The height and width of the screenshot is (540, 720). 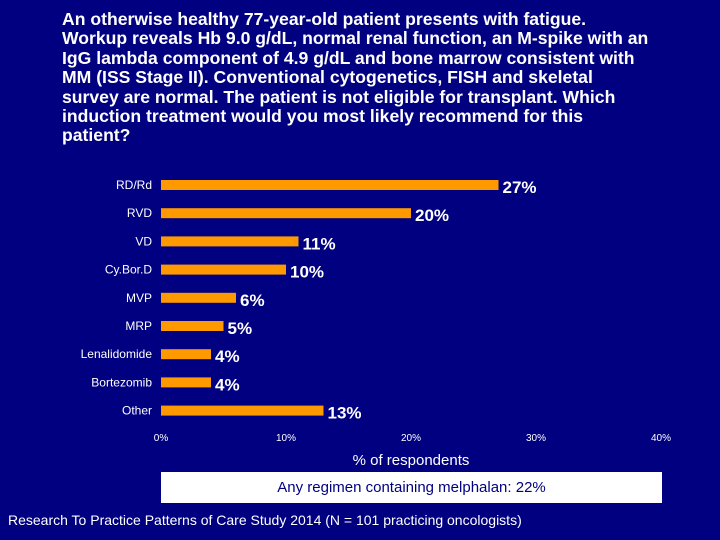 I want to click on x-axis-ticks: 0% 10% 20% 30% 40%, so click(x=412, y=438).